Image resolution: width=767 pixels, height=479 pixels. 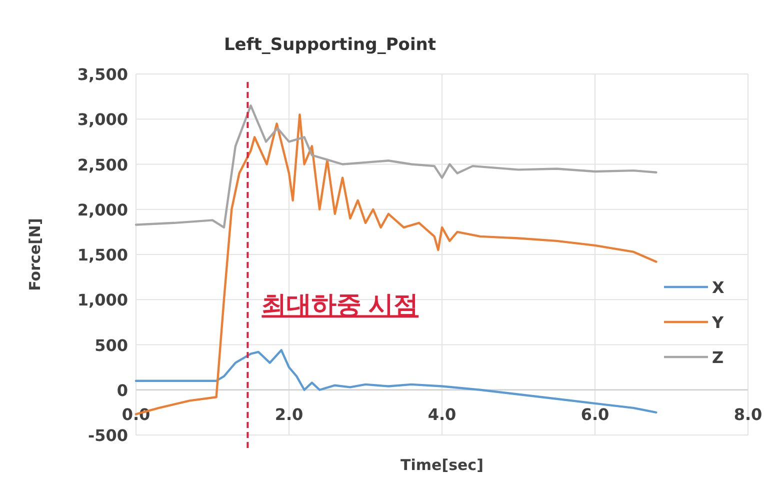 What do you see at coordinates (717, 322) in the screenshot?
I see `legend-label: Y` at bounding box center [717, 322].